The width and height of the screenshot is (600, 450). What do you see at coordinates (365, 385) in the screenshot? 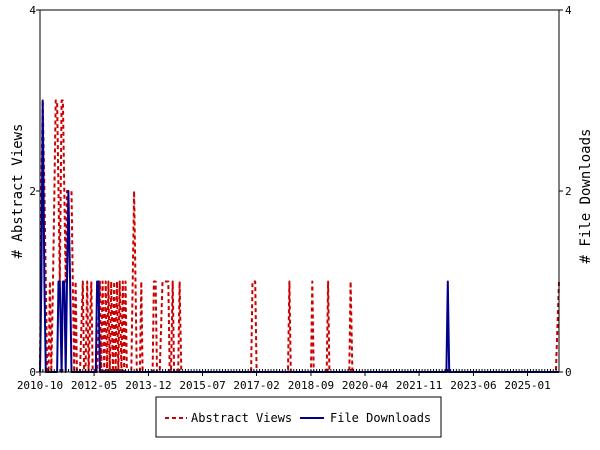
I see `x-tick-label: 2020-04` at bounding box center [365, 385].